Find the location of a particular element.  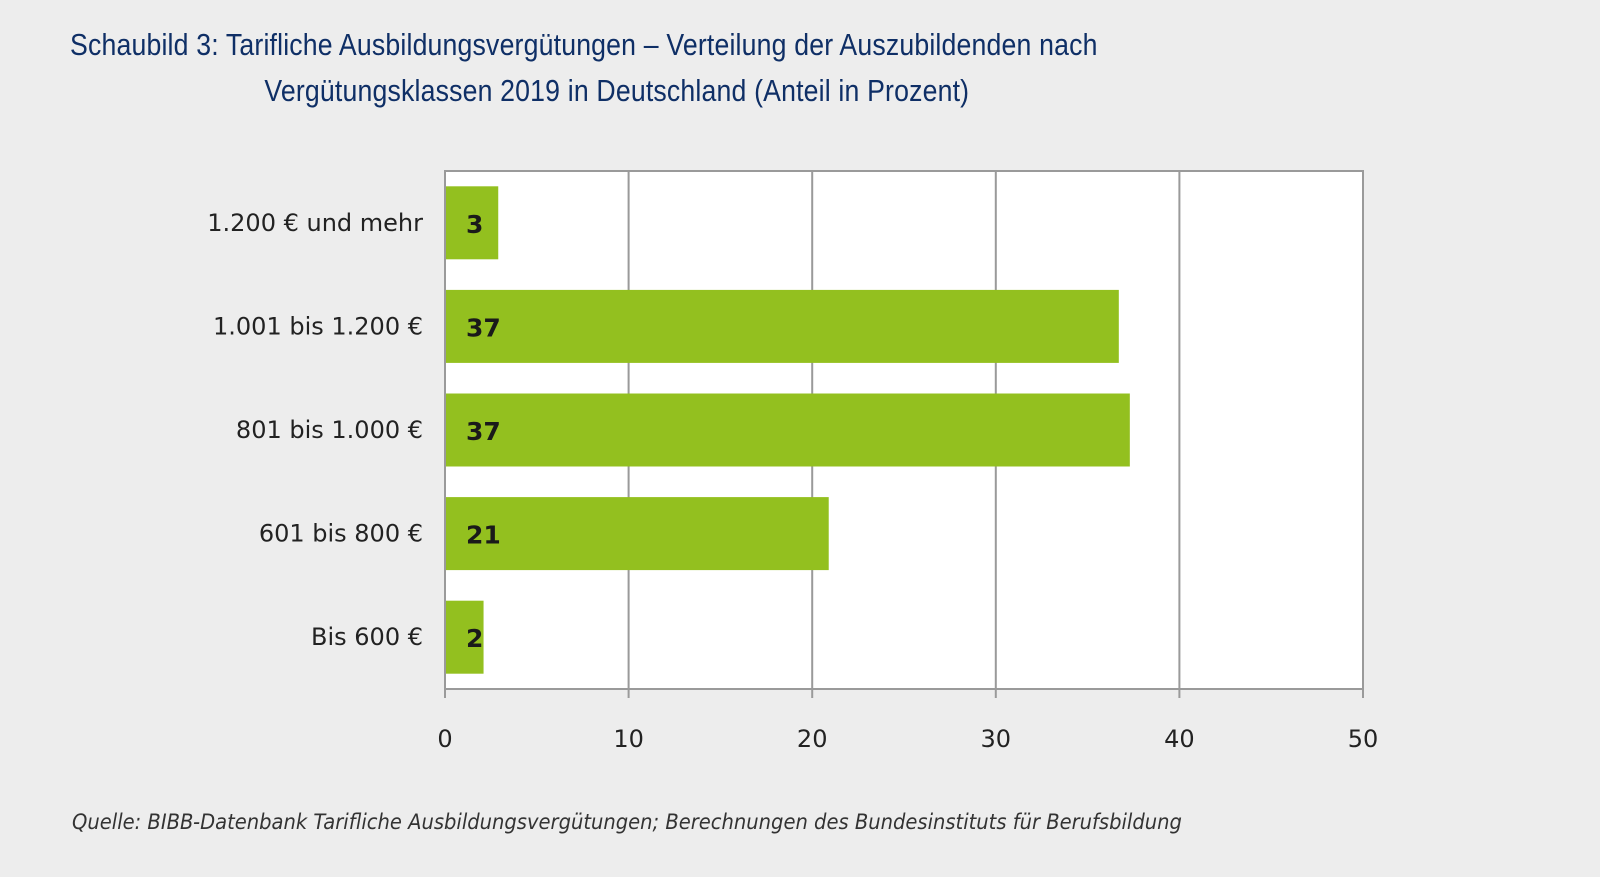

x-tick-label: 10 is located at coordinates (628, 739).